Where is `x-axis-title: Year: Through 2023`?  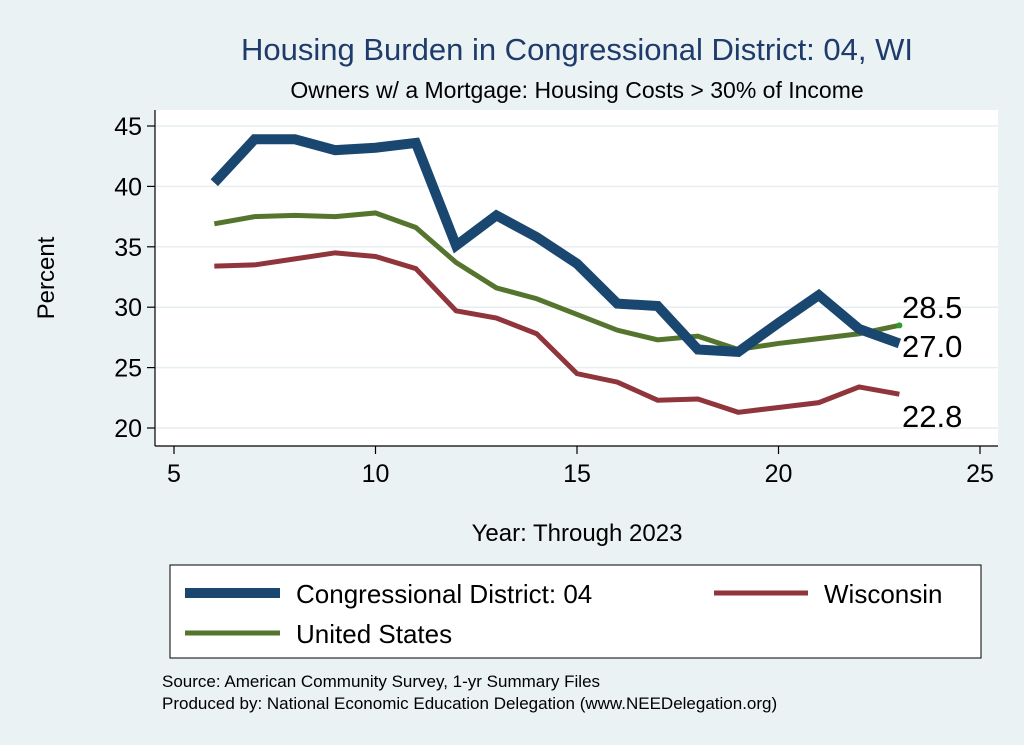
x-axis-title: Year: Through 2023 is located at coordinates (577, 533).